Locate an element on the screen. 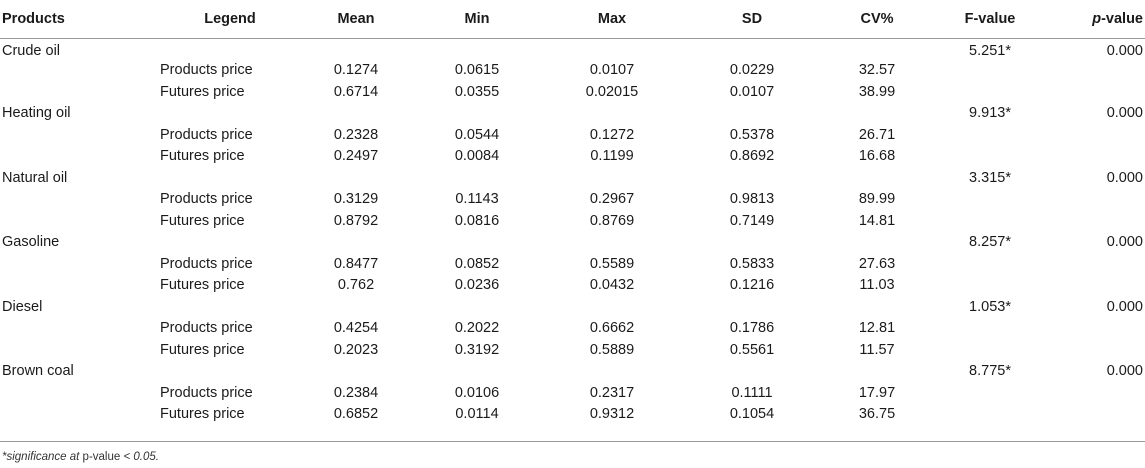  header-mean: Mean is located at coordinates (356, 19).